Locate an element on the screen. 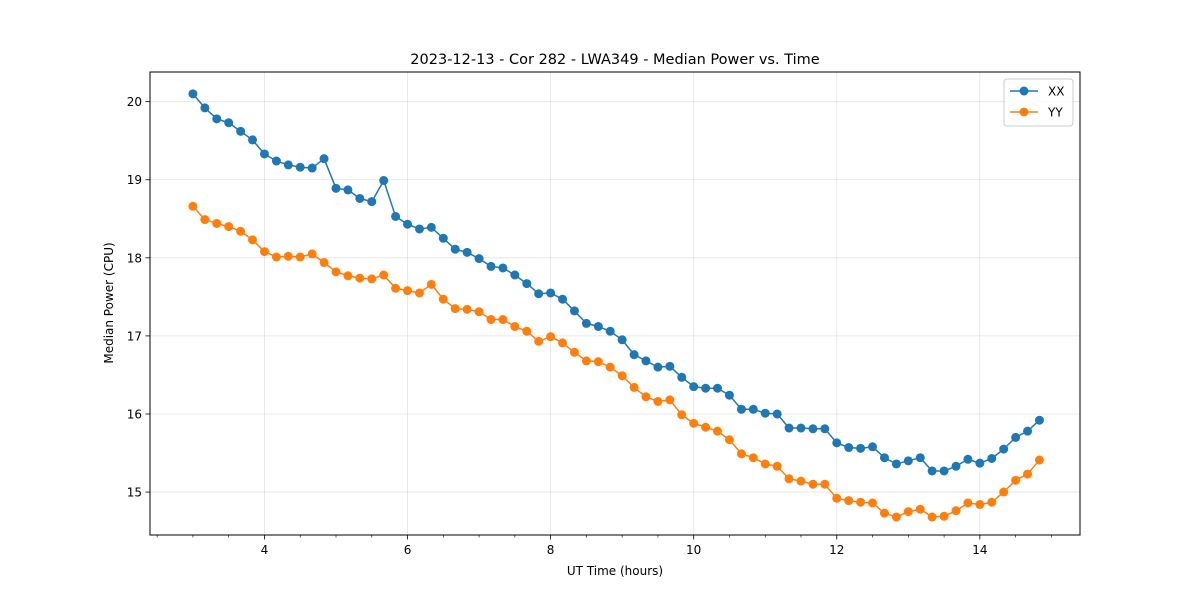  x-axis: 4 6 8 10 12 14 is located at coordinates (604, 546).